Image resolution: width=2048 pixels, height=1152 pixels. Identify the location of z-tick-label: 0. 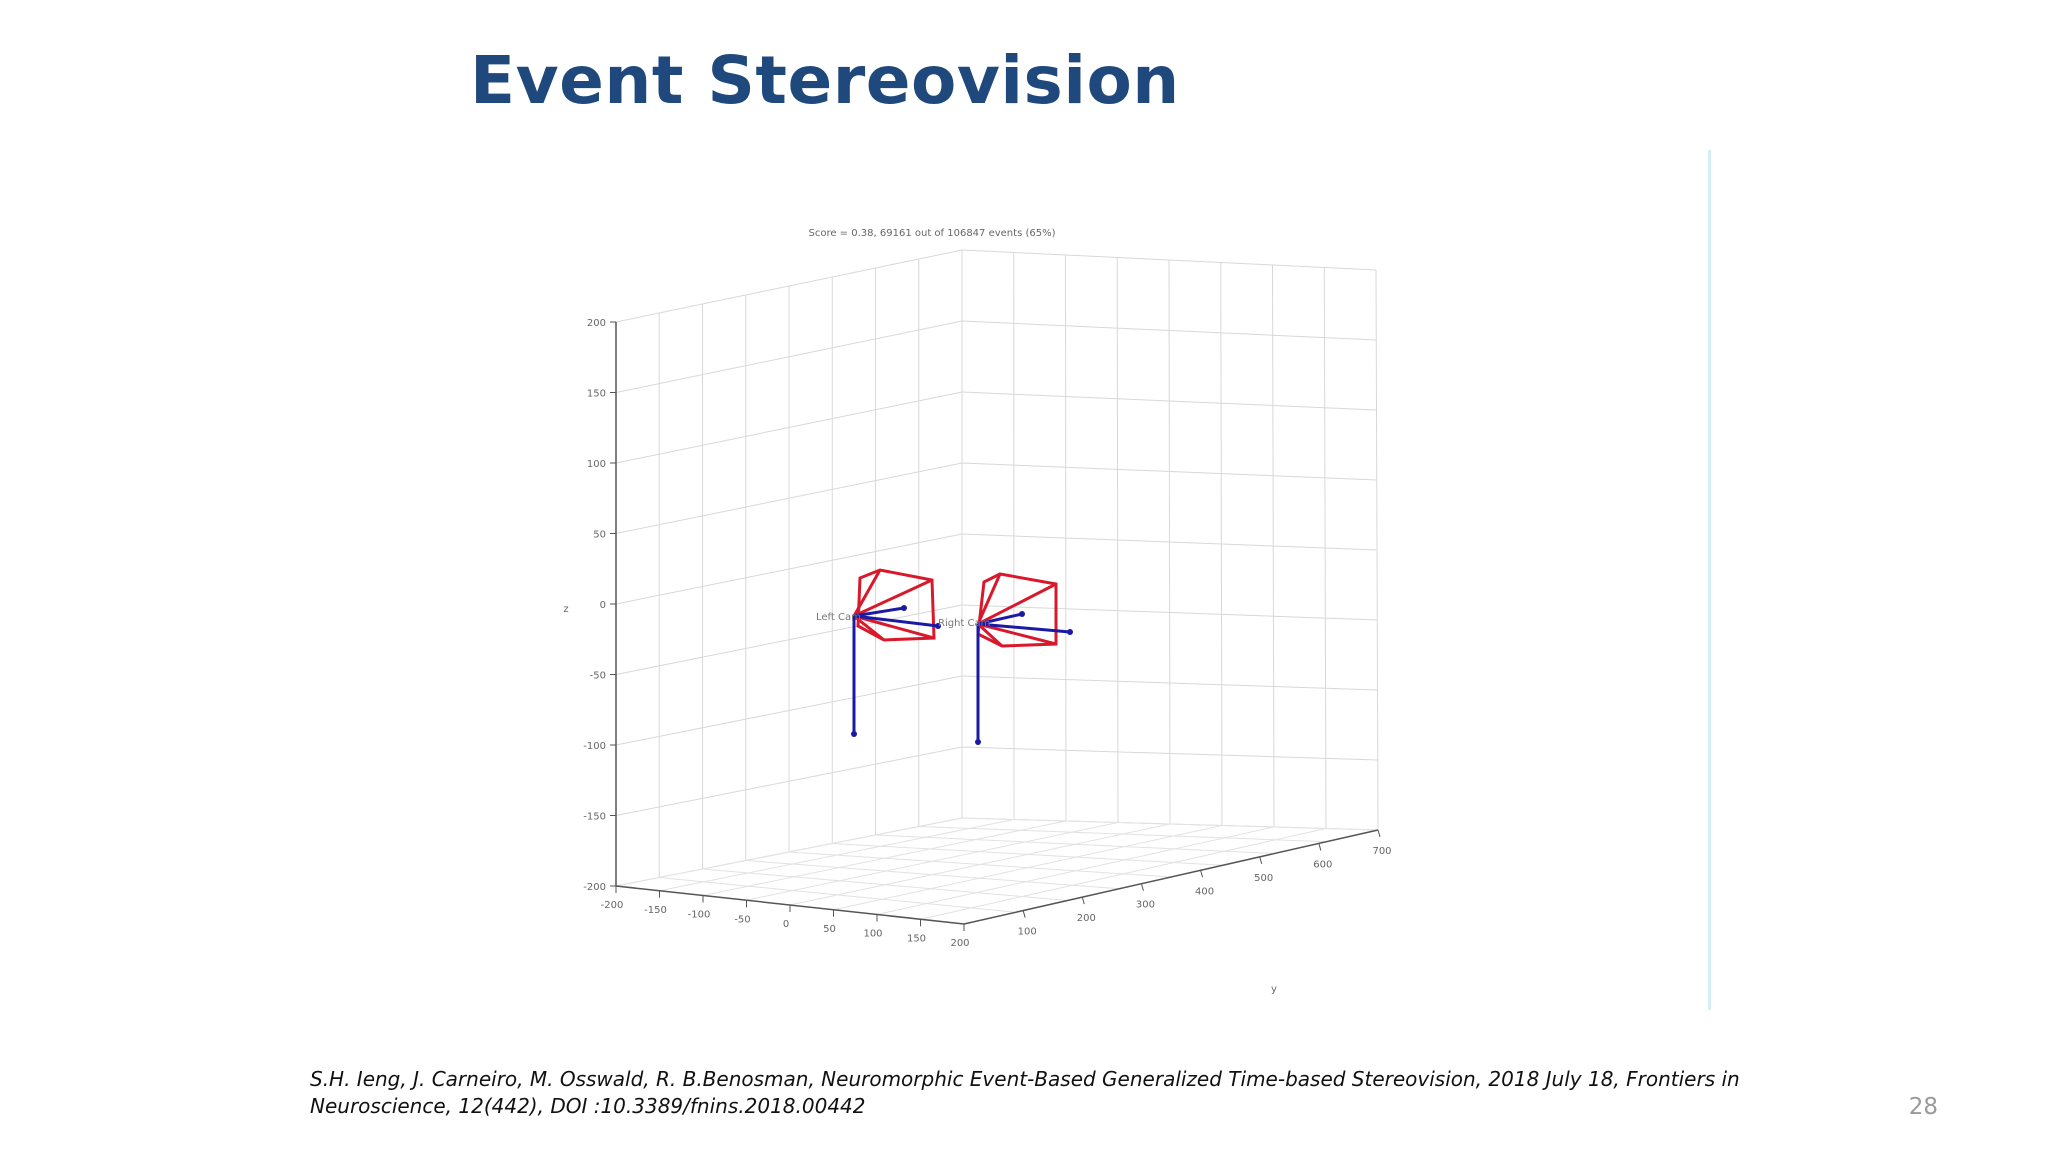
(603, 605).